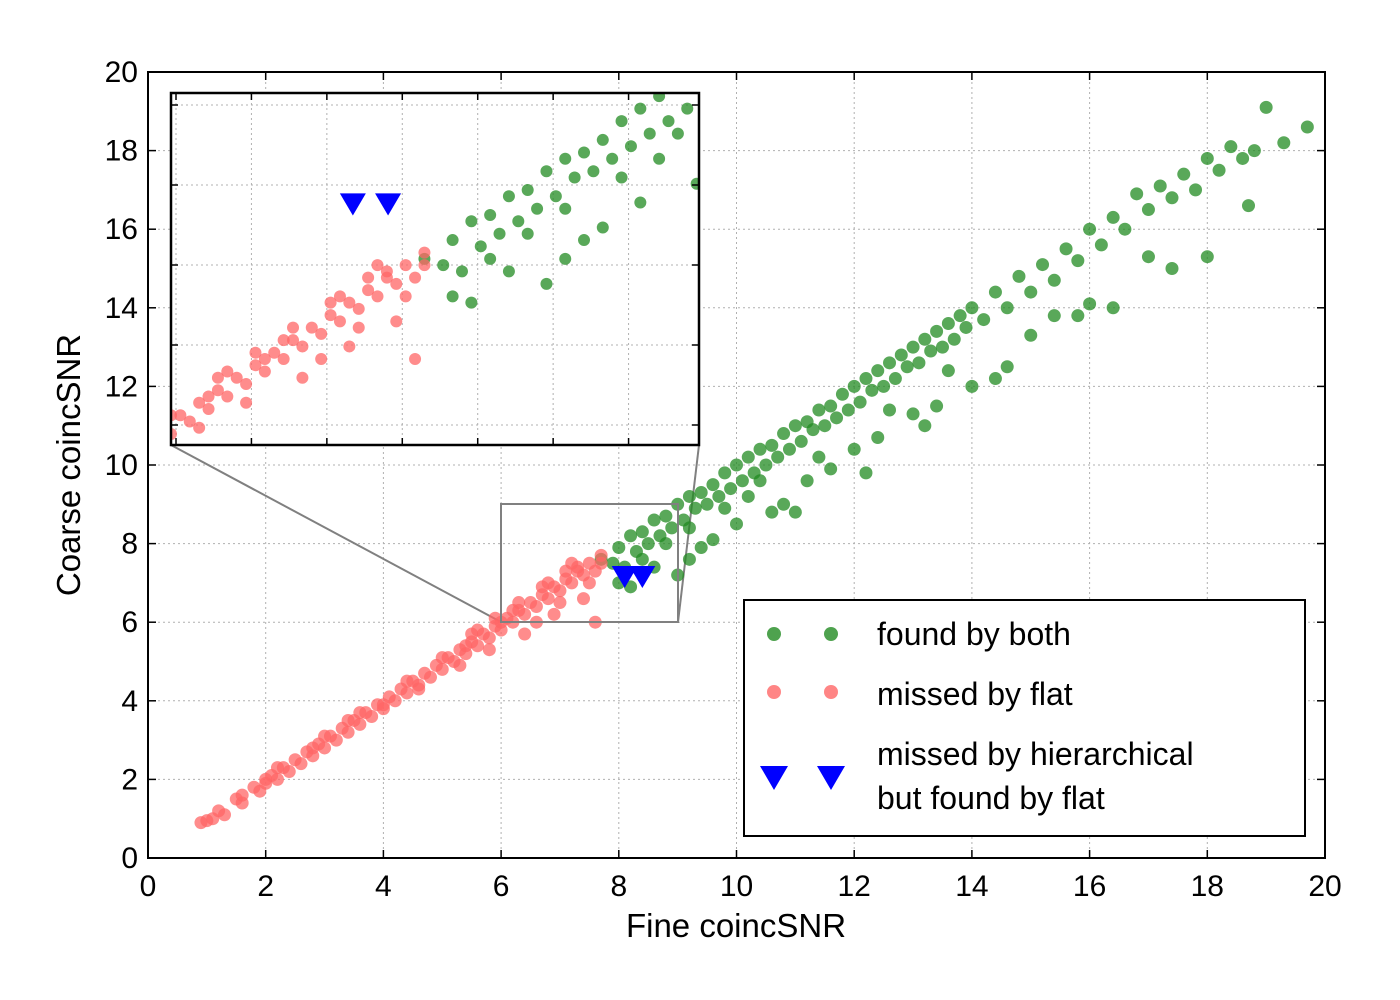 Image resolution: width=1400 pixels, height=1000 pixels. I want to click on legend-label-missed-hier-line1: missed by hierarchical, so click(1035, 754).